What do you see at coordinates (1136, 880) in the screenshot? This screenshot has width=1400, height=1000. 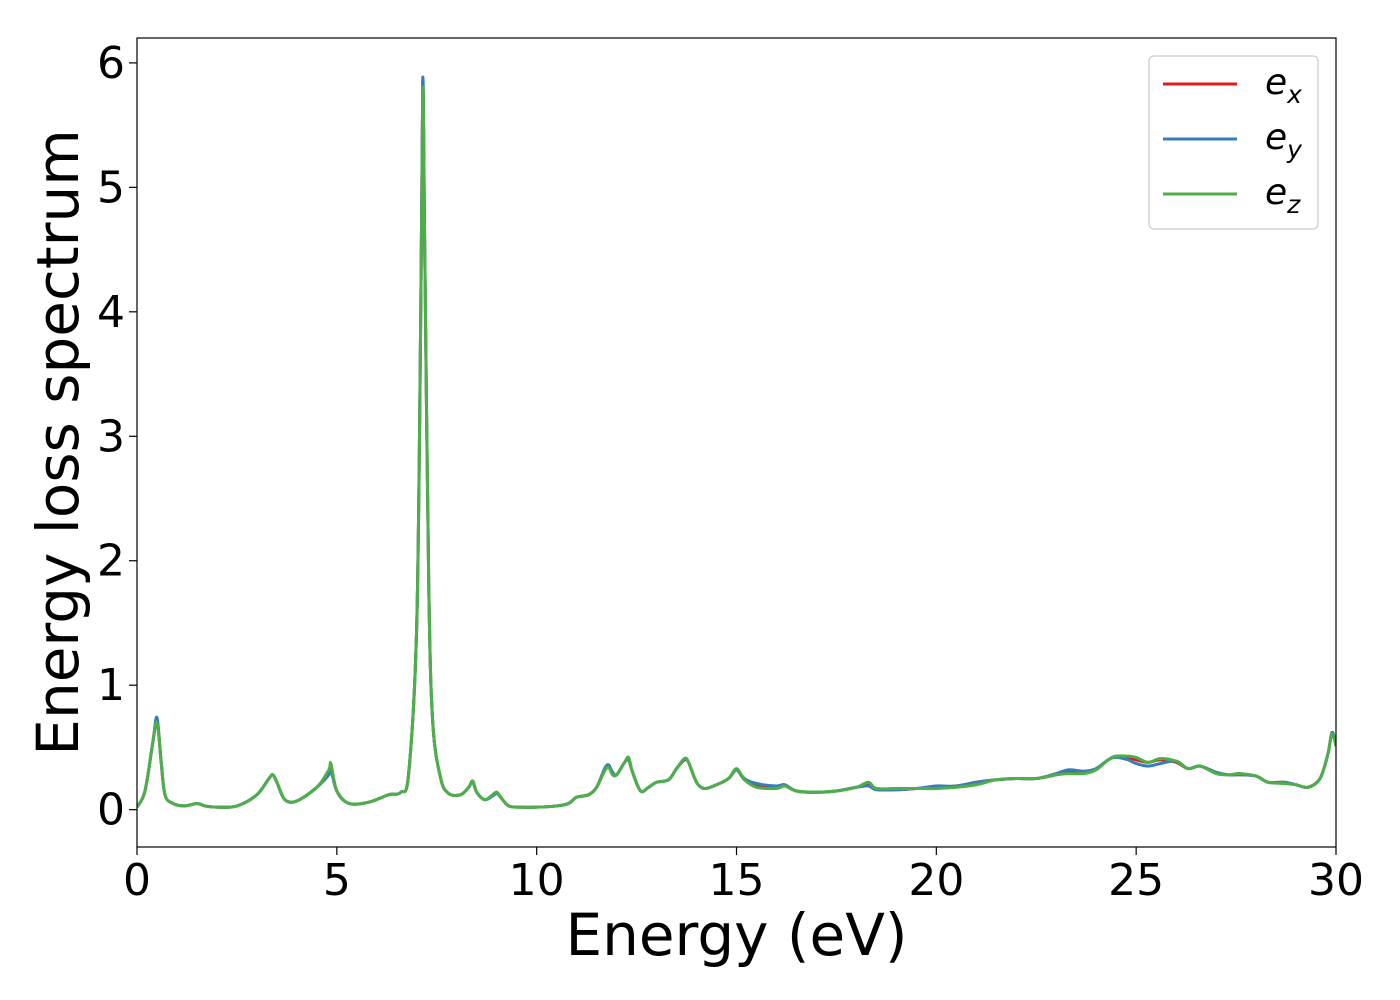 I see `x-tick-label: 25` at bounding box center [1136, 880].